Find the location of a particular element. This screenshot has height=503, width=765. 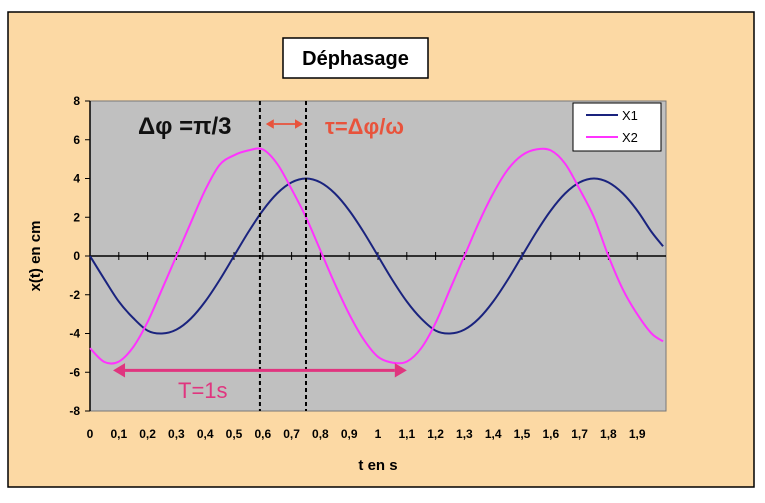

x-tick-label: 1,1 is located at coordinates (406, 434).